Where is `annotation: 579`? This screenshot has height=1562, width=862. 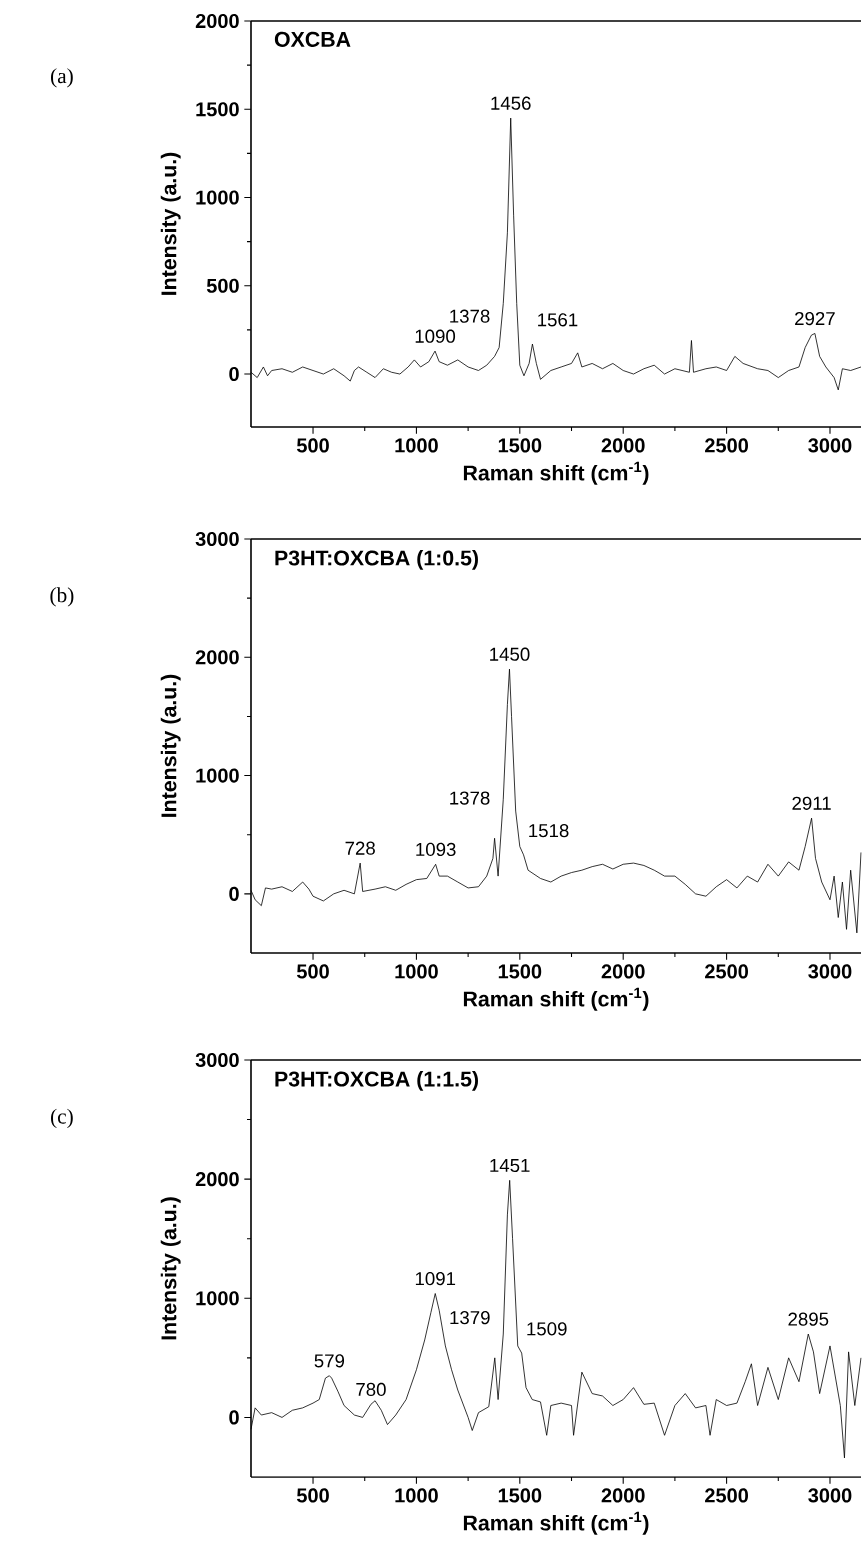 annotation: 579 is located at coordinates (329, 1361).